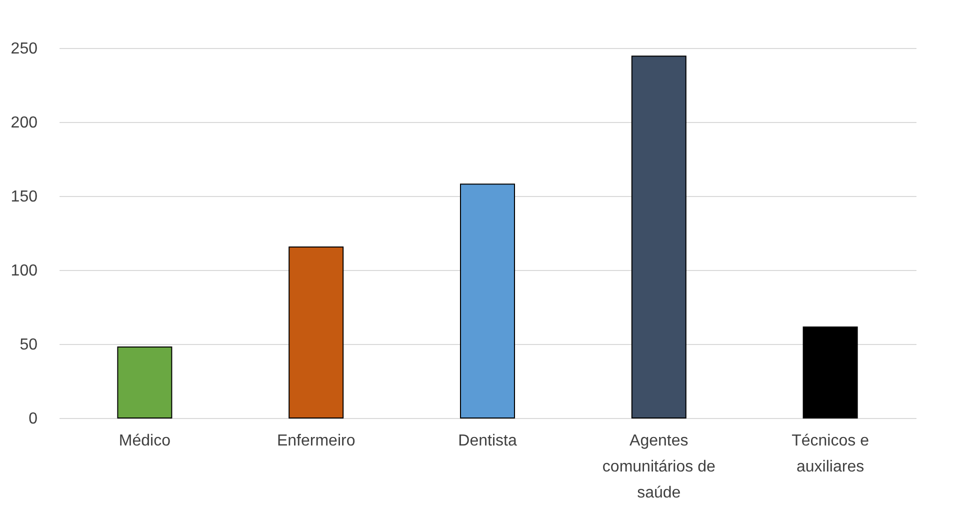 This screenshot has width=957, height=523. What do you see at coordinates (33, 419) in the screenshot?
I see `y-tick-label: 0` at bounding box center [33, 419].